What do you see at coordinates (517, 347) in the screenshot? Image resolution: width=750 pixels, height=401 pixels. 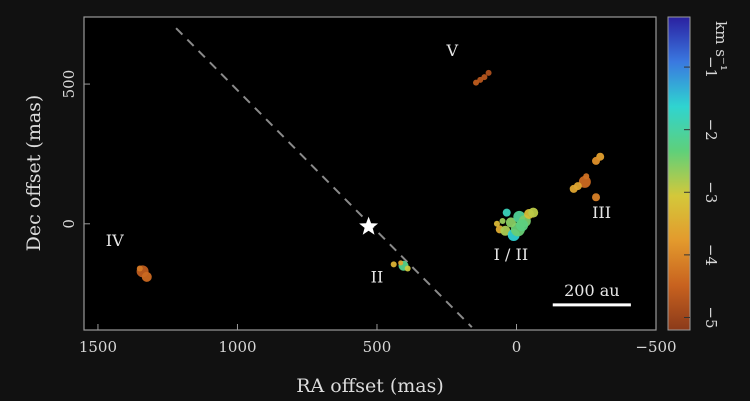 I see `x-tick-label: 0` at bounding box center [517, 347].